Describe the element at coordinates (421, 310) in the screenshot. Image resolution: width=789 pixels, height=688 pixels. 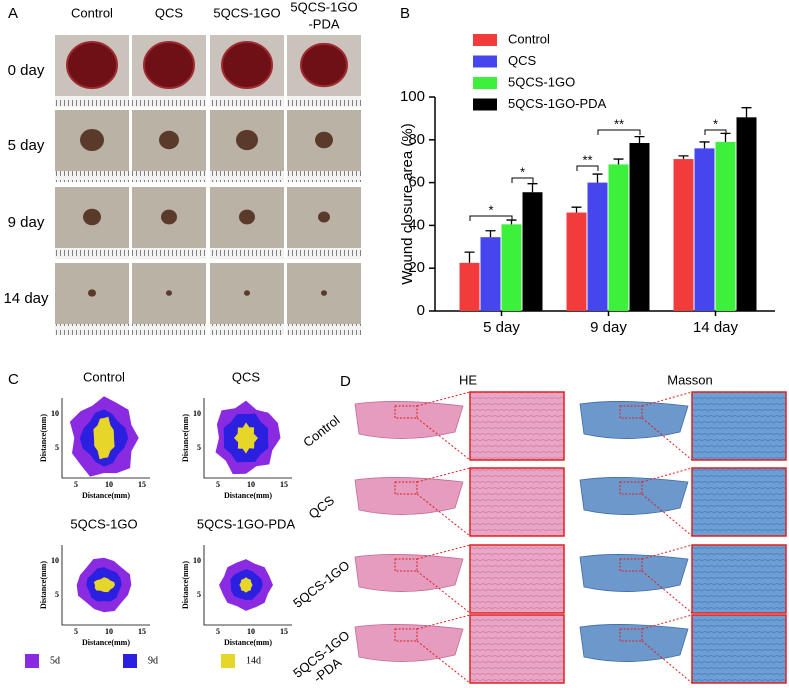
I see `y-tick-label: 0` at that location.